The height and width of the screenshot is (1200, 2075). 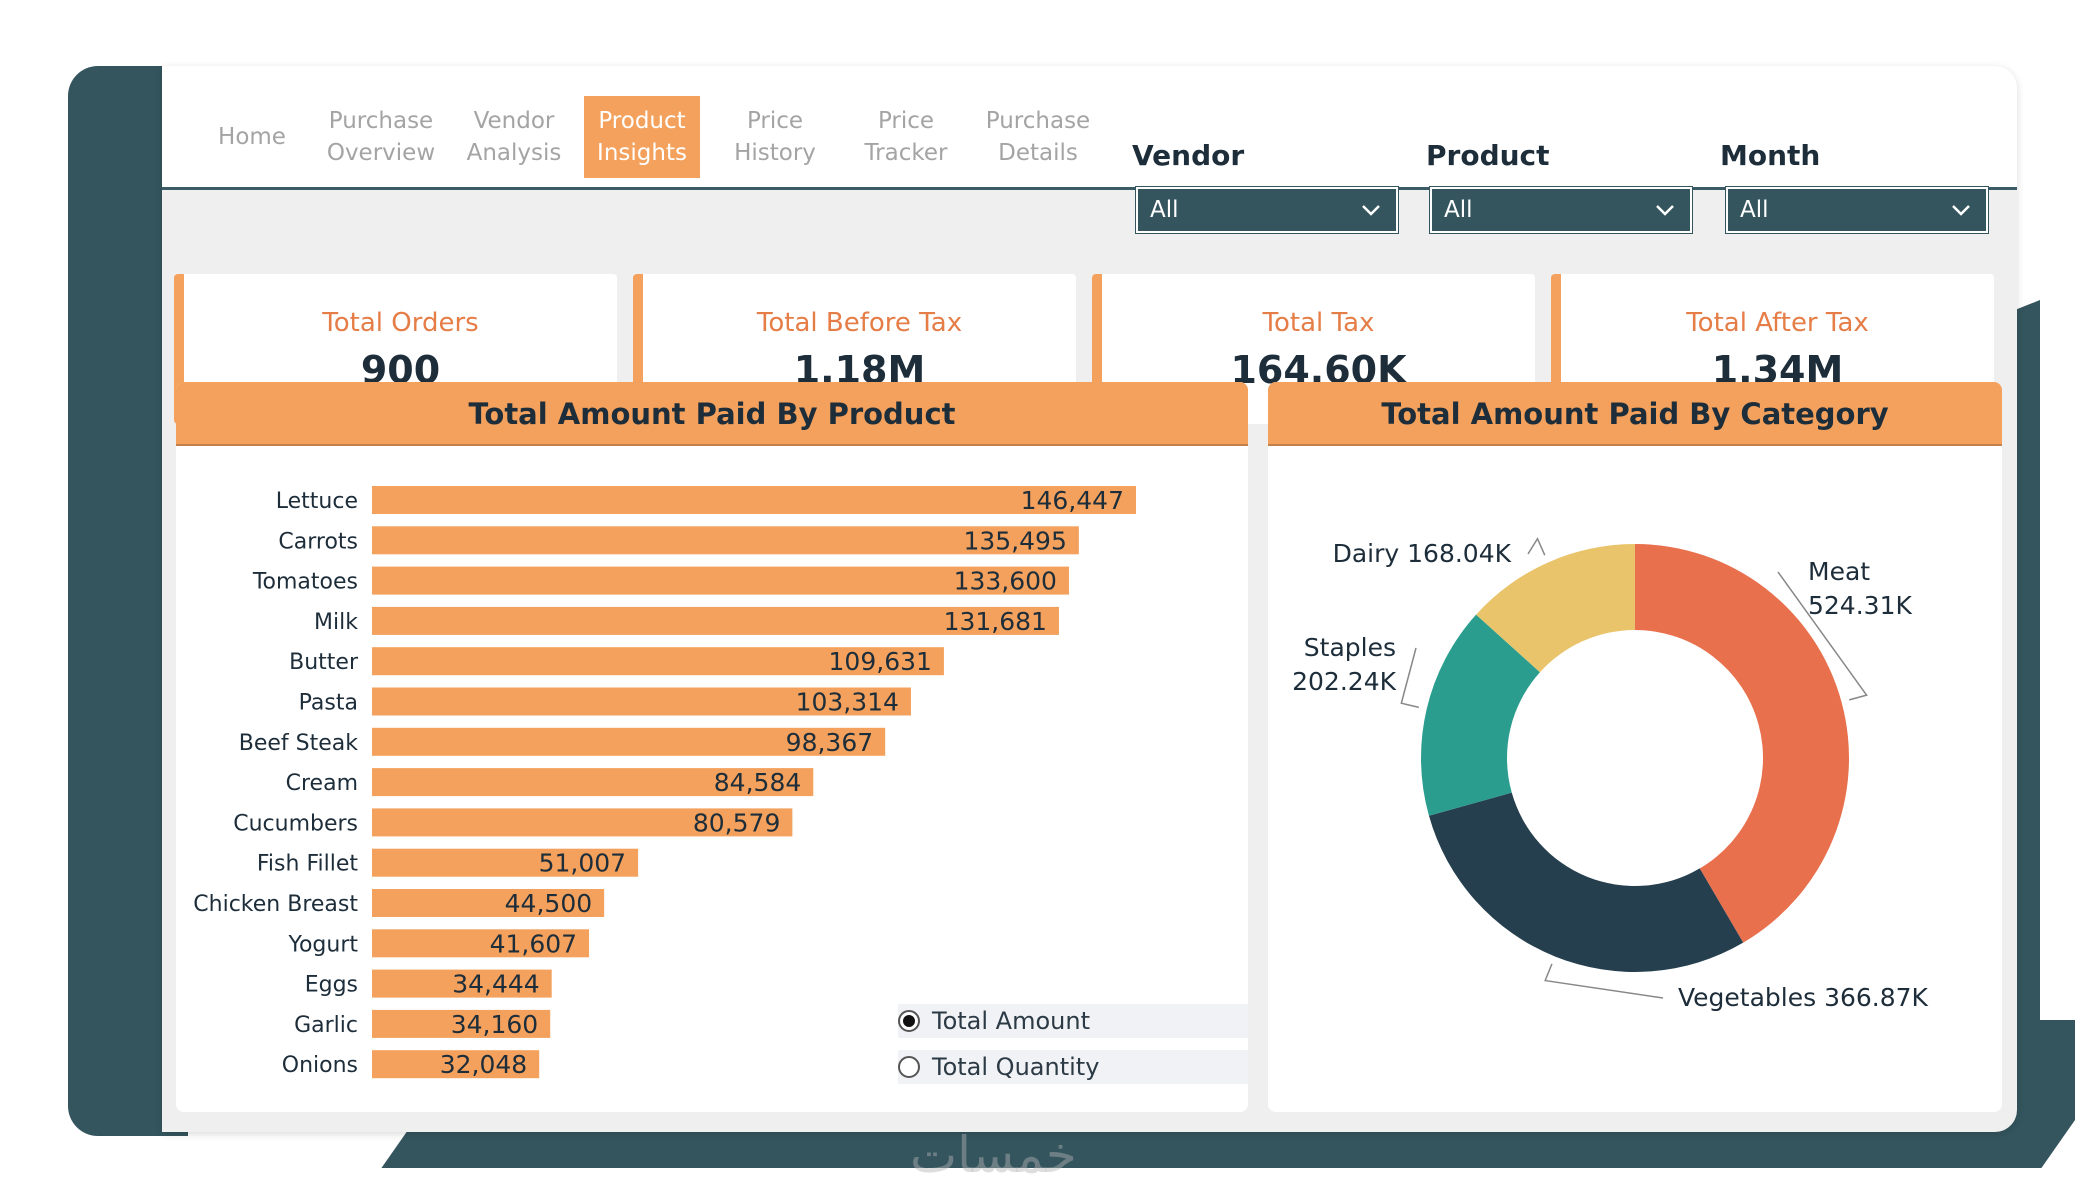 I want to click on bar-category-label: Pasta, so click(x=328, y=703).